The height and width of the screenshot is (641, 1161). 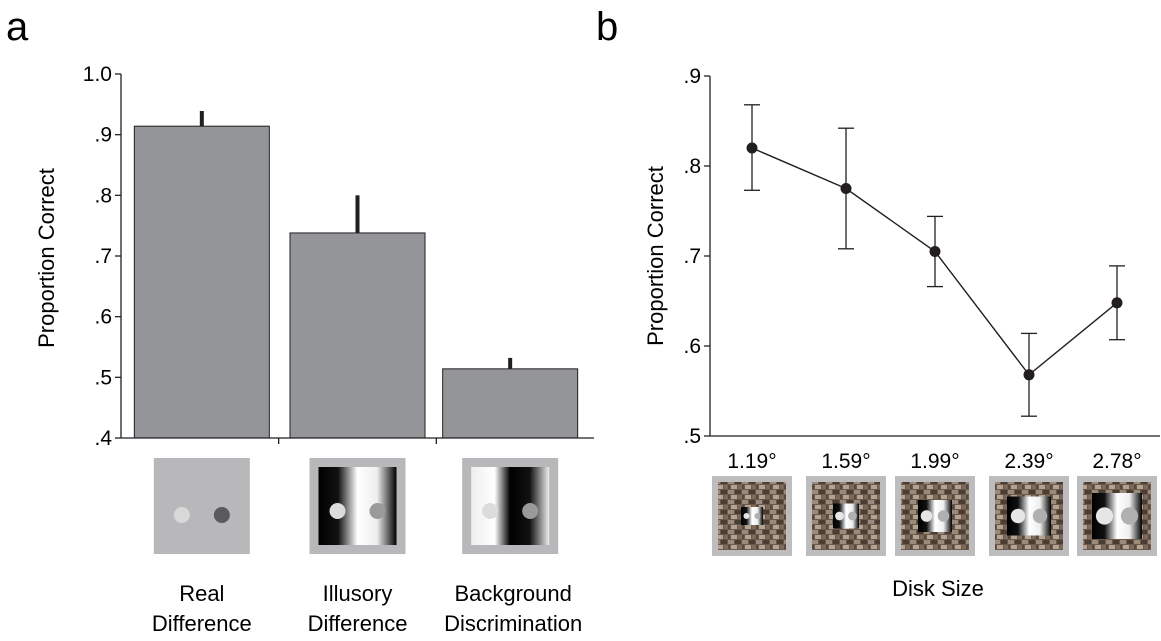 What do you see at coordinates (46, 258) in the screenshot?
I see `panel-a-y-axis-label: Proportion Correct` at bounding box center [46, 258].